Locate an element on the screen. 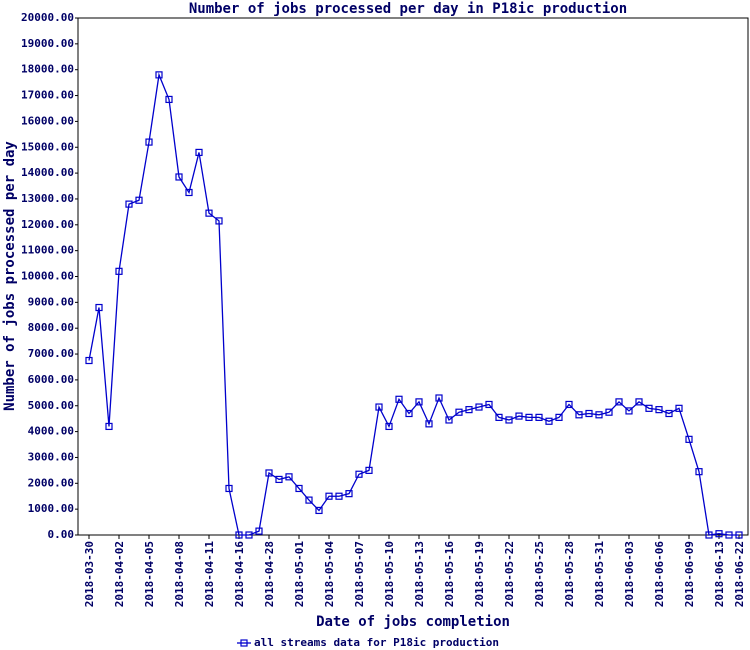 The width and height of the screenshot is (750, 650). x-tick-label: 2018-04-08 is located at coordinates (179, 574).